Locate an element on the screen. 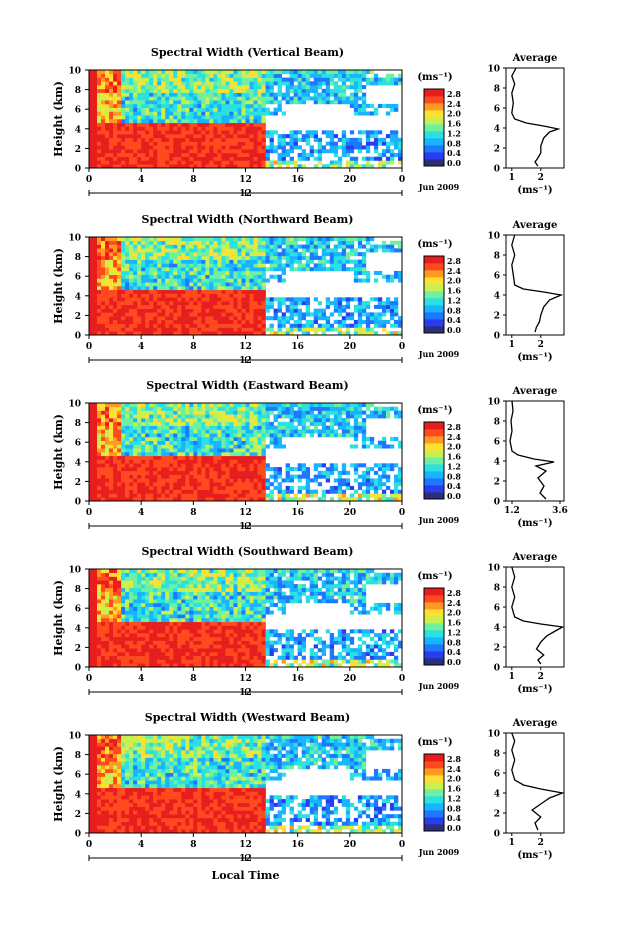 The width and height of the screenshot is (621, 929). colorbar-tick-label: 1.2 is located at coordinates (454, 300).